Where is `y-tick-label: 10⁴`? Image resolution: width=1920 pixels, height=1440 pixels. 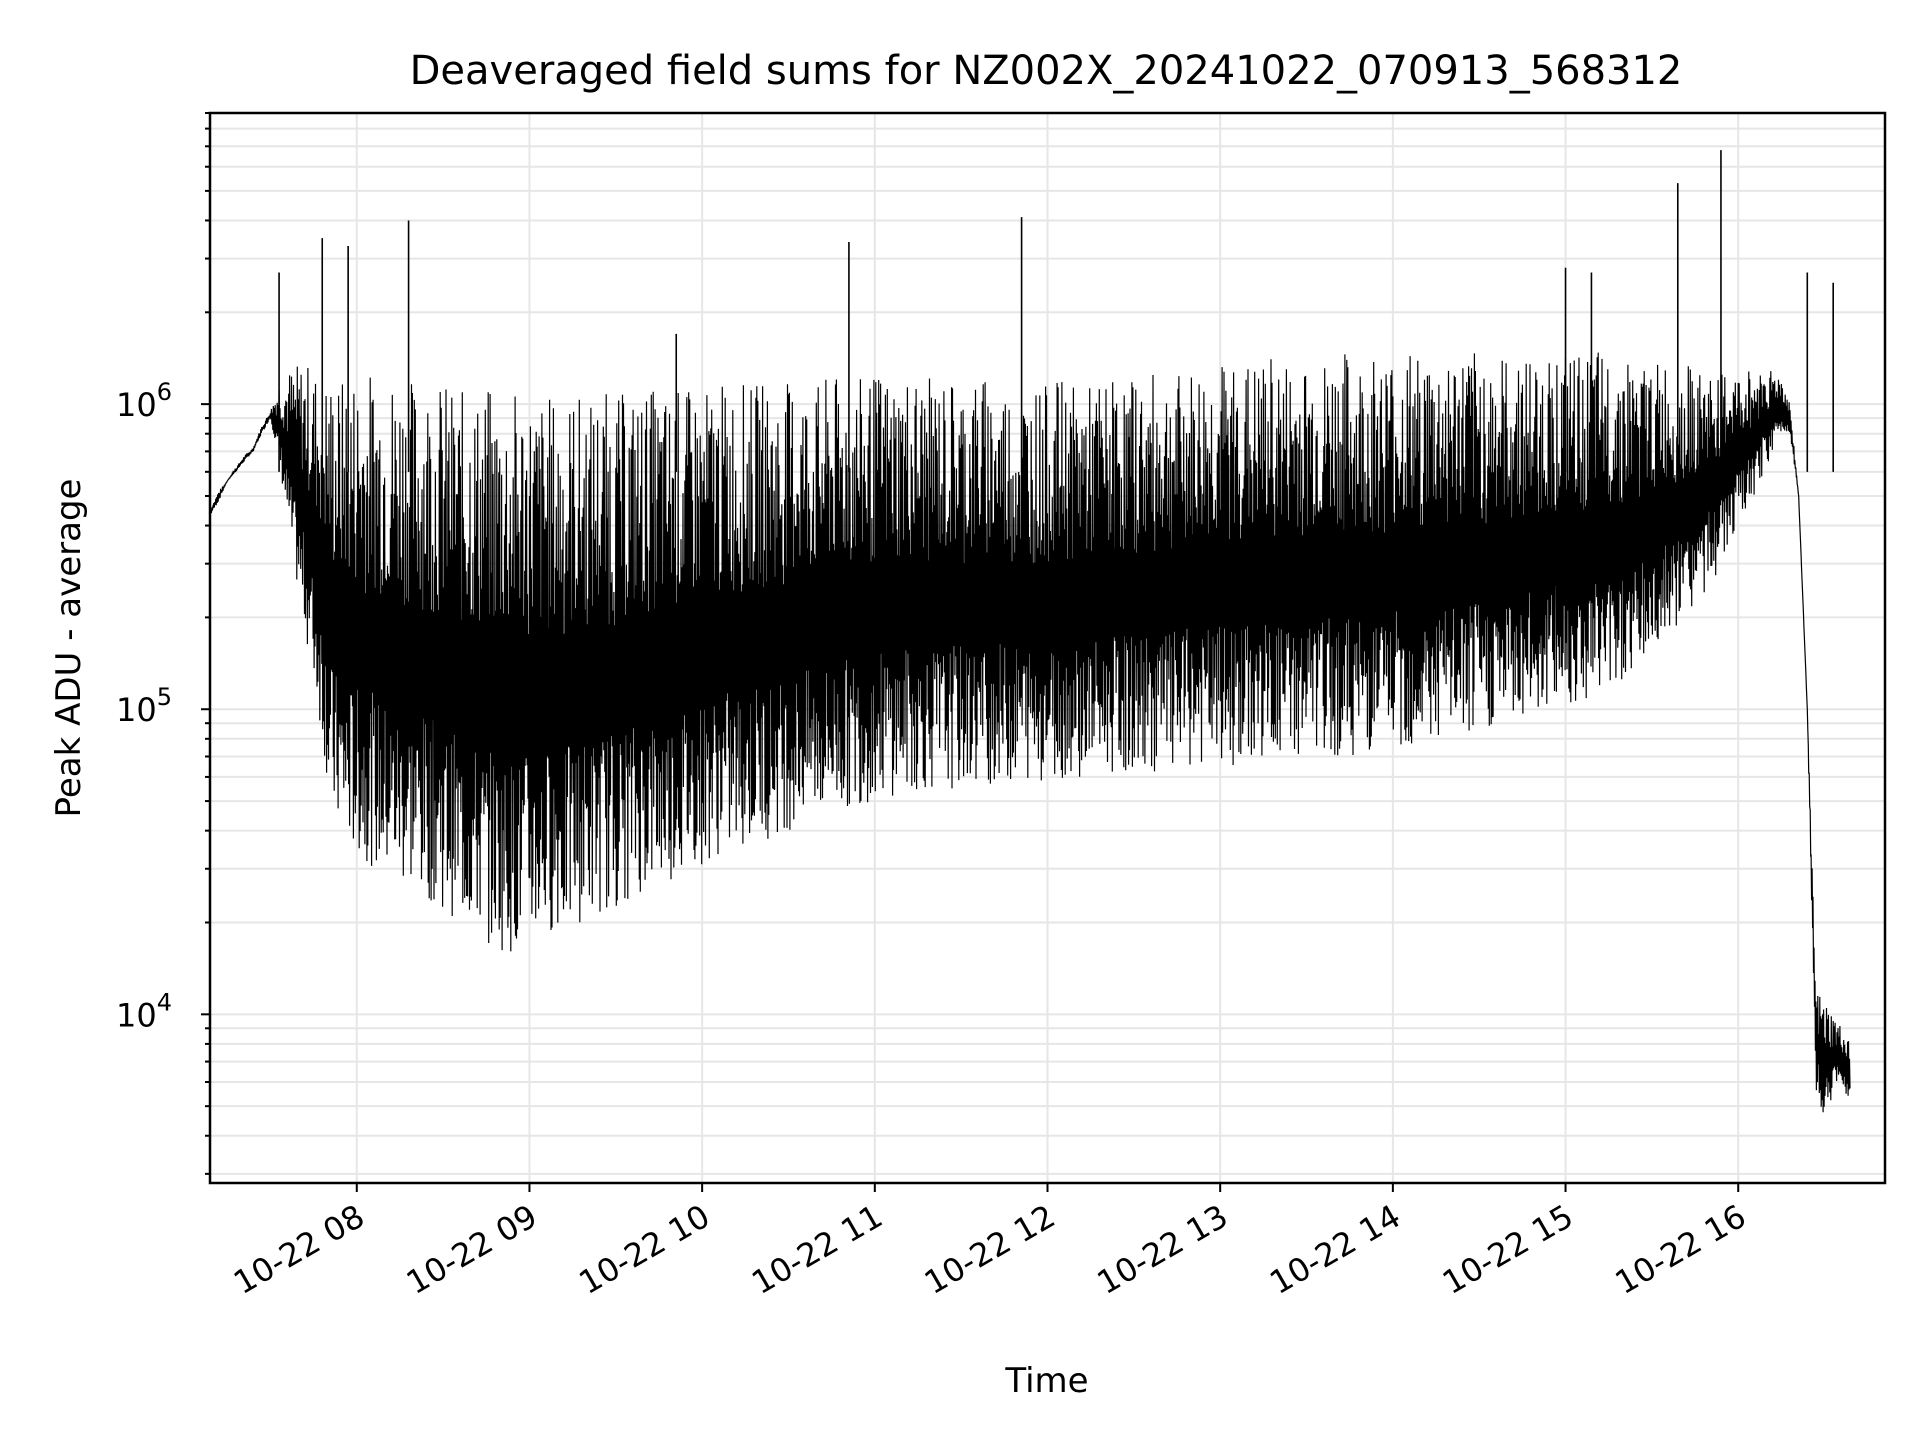
y-tick-label: 10⁴ is located at coordinates (144, 1011).